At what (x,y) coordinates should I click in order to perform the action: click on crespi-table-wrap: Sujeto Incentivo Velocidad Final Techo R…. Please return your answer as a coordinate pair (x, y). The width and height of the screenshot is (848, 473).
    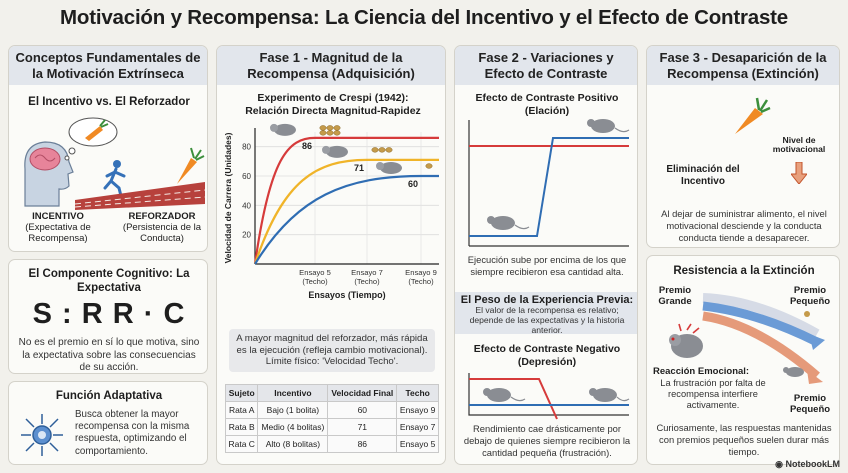
    Looking at the image, I should click on (331, 418).